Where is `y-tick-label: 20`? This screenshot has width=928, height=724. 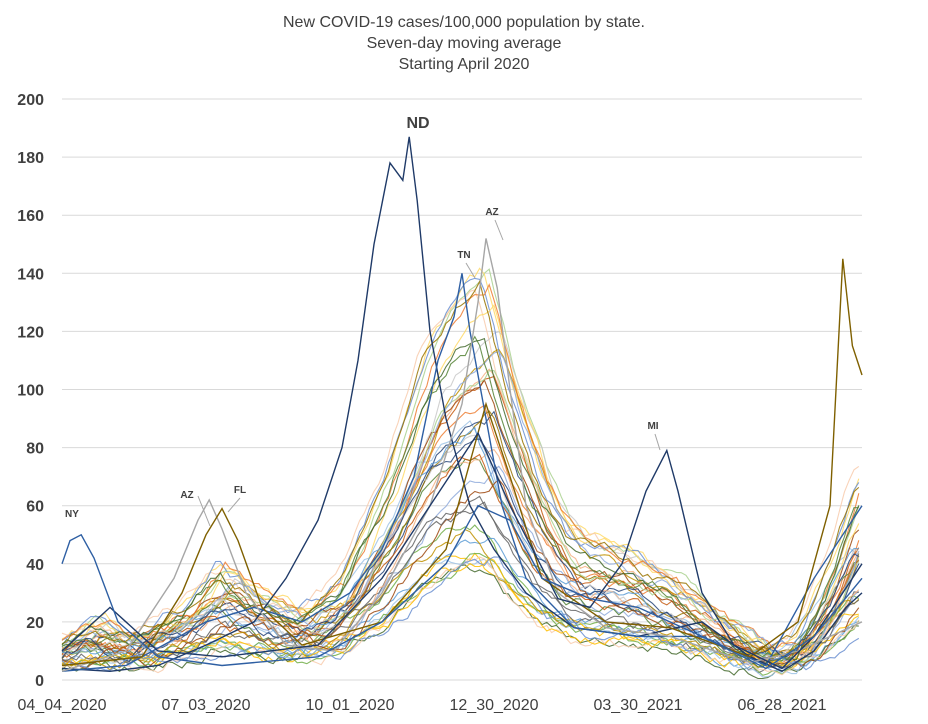 y-tick-label: 20 is located at coordinates (35, 623).